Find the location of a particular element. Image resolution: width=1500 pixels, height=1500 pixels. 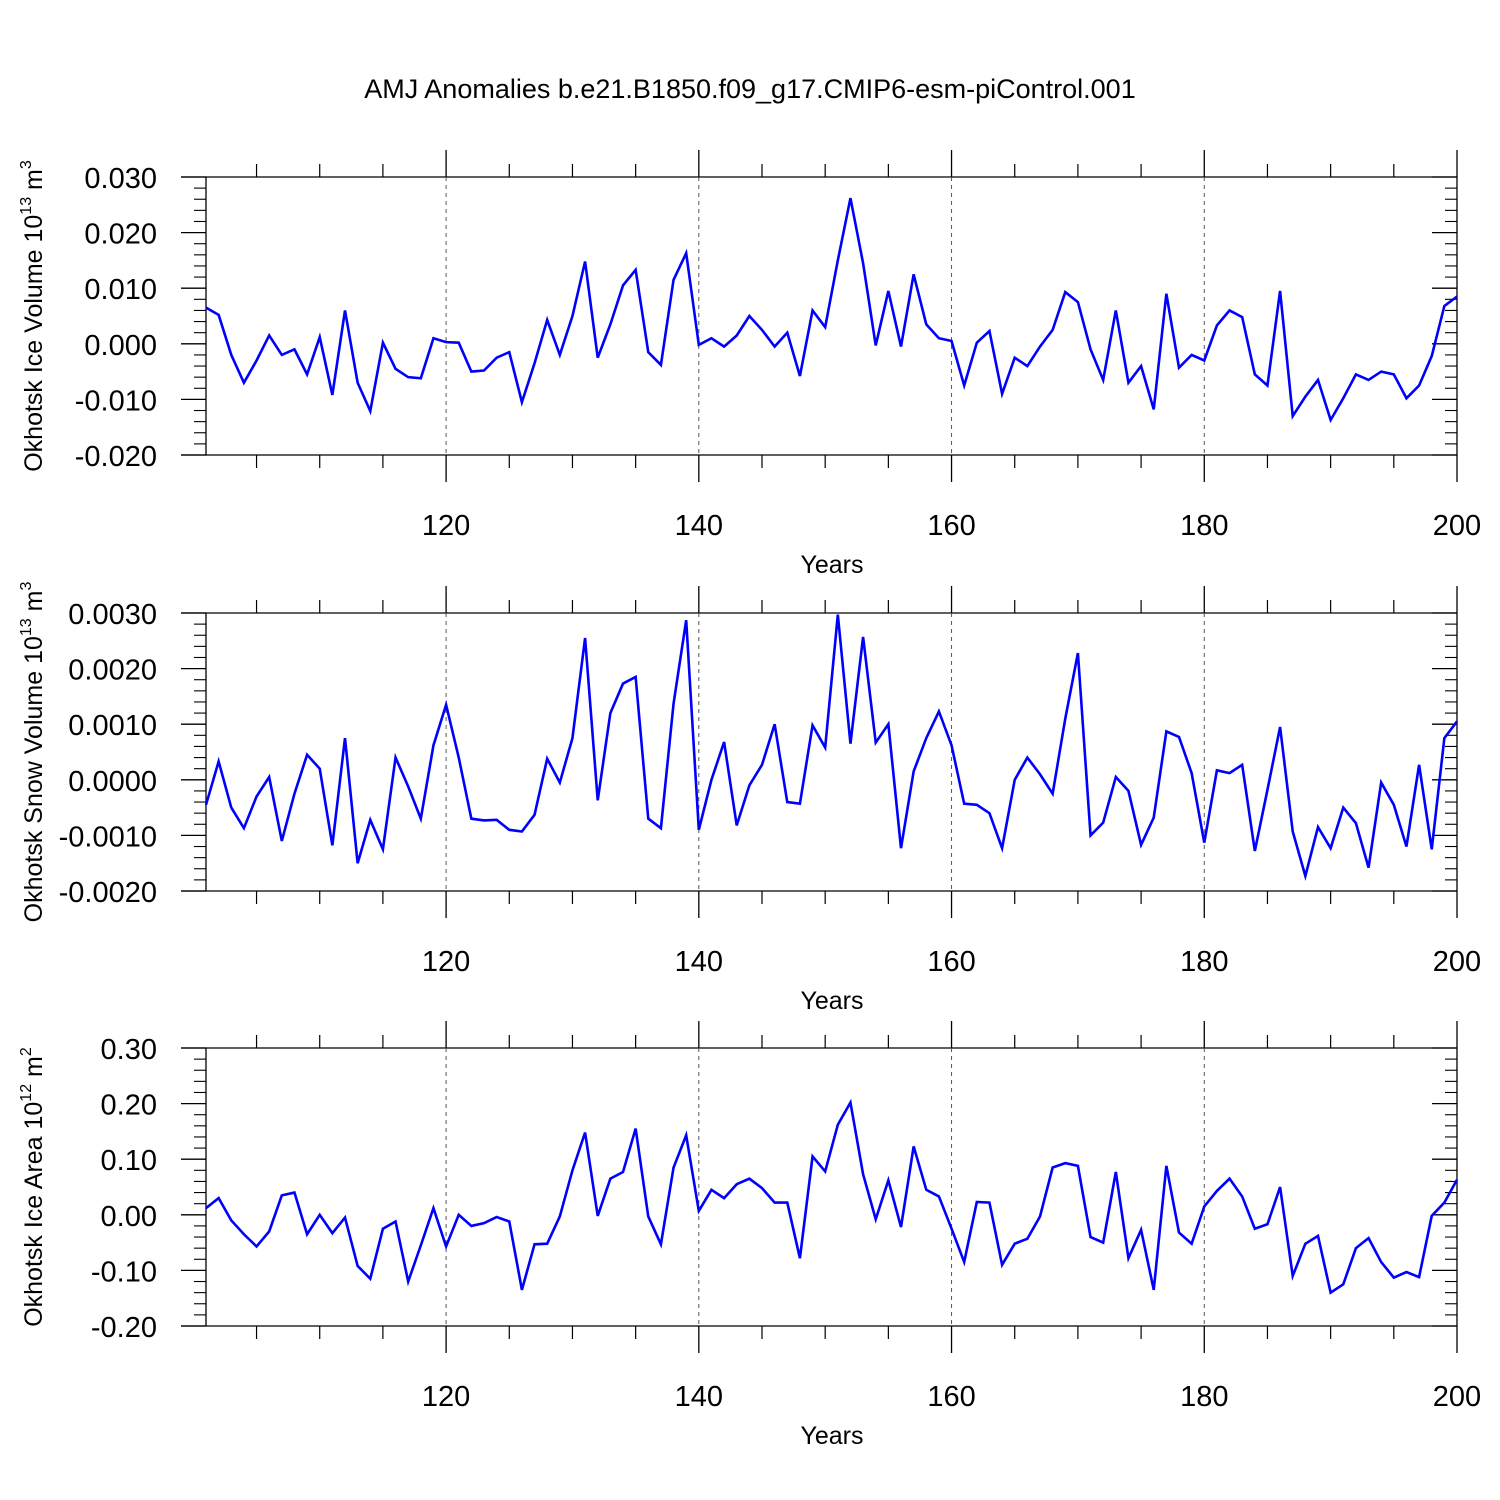

y-axis-label: Okhotsk Snow Volume 1013 m3 is located at coordinates (33, 752).